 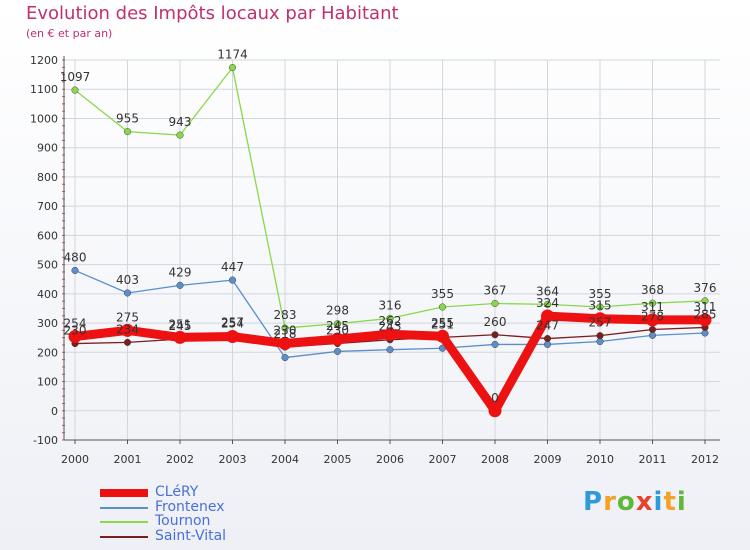 I want to click on data-label: 376, so click(x=705, y=288).